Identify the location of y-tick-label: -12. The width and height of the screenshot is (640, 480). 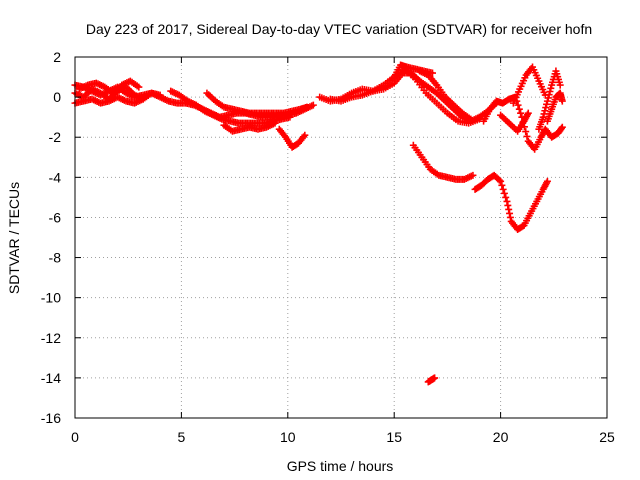
(51, 338).